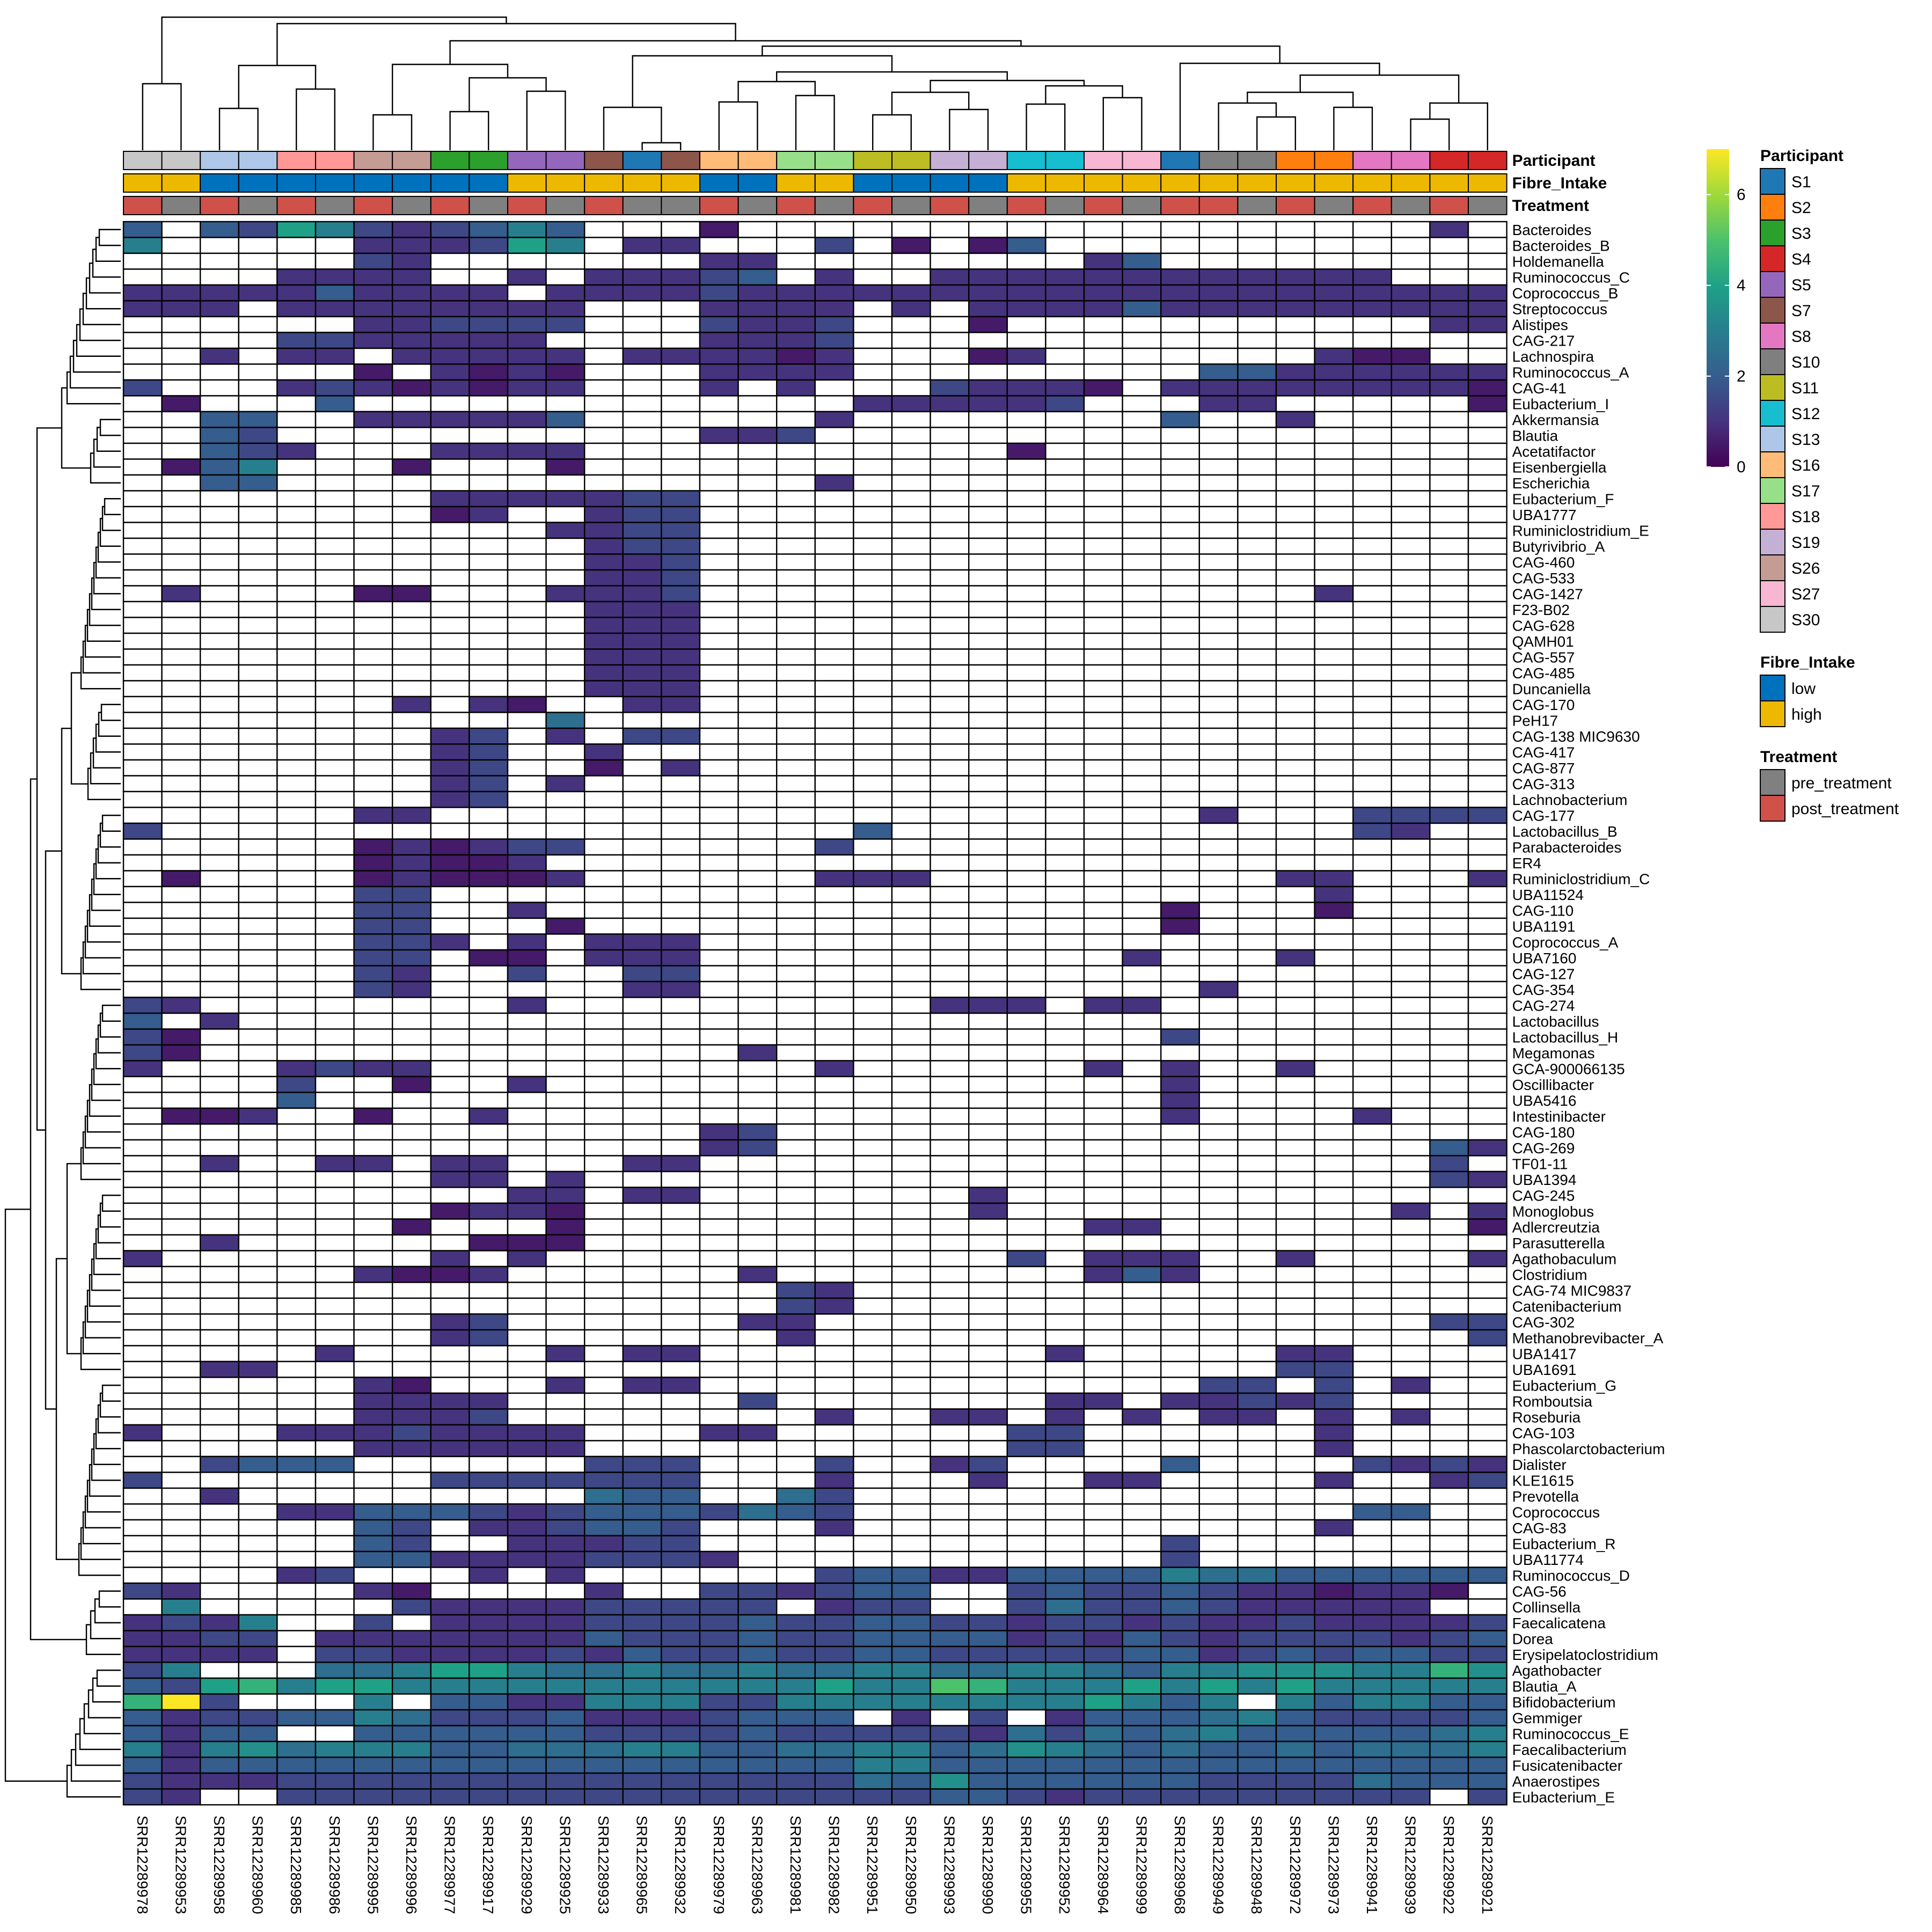 The height and width of the screenshot is (1932, 1932). Describe the element at coordinates (795, 1865) in the screenshot. I see `column-label: SRR12289981` at that location.